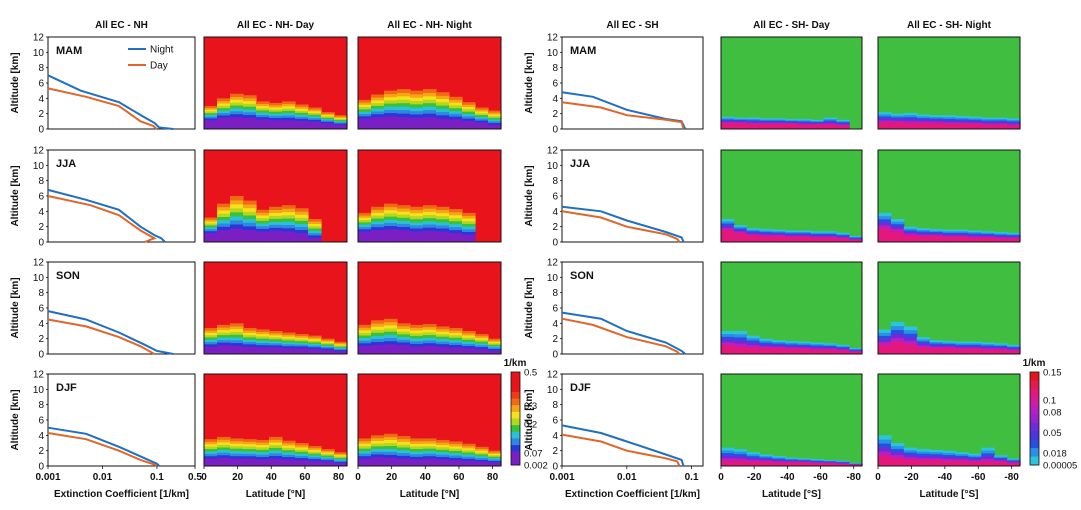 Image resolution: width=1081 pixels, height=510 pixels. Describe the element at coordinates (39, 53) in the screenshot. I see `y-tick-label: 10` at that location.